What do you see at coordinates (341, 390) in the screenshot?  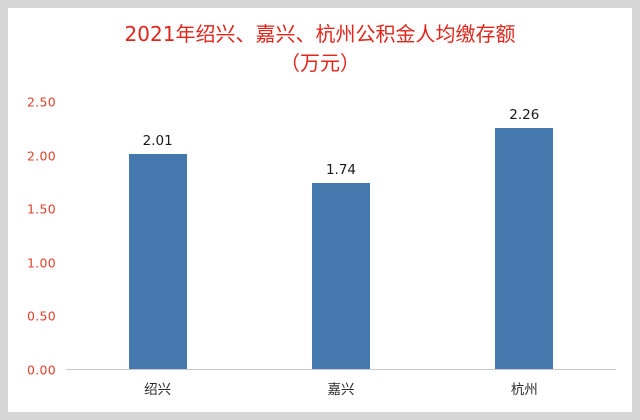 I see `x-category-label: 嘉兴` at bounding box center [341, 390].